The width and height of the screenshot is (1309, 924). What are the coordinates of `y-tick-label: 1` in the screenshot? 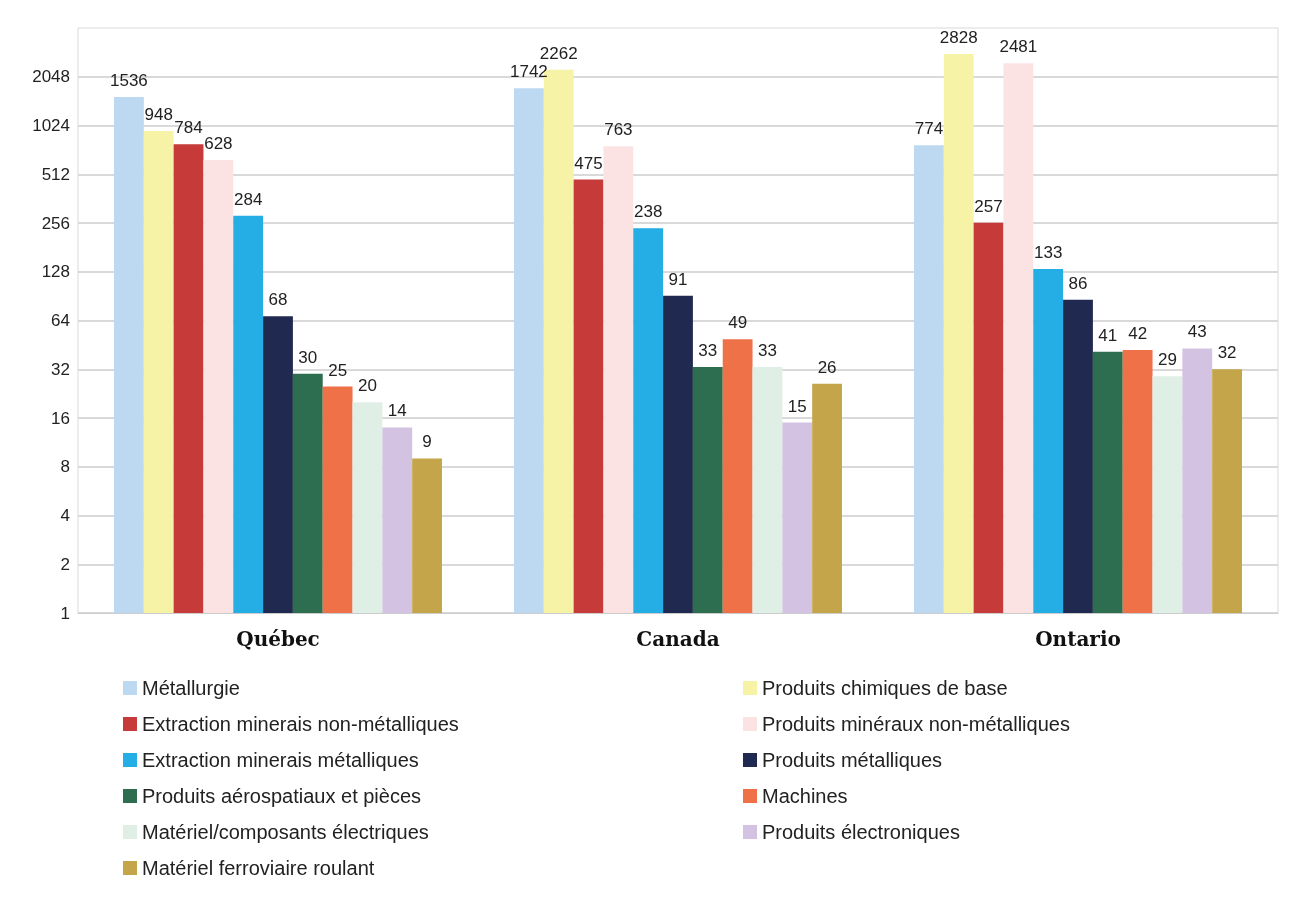 It's located at (65, 613).